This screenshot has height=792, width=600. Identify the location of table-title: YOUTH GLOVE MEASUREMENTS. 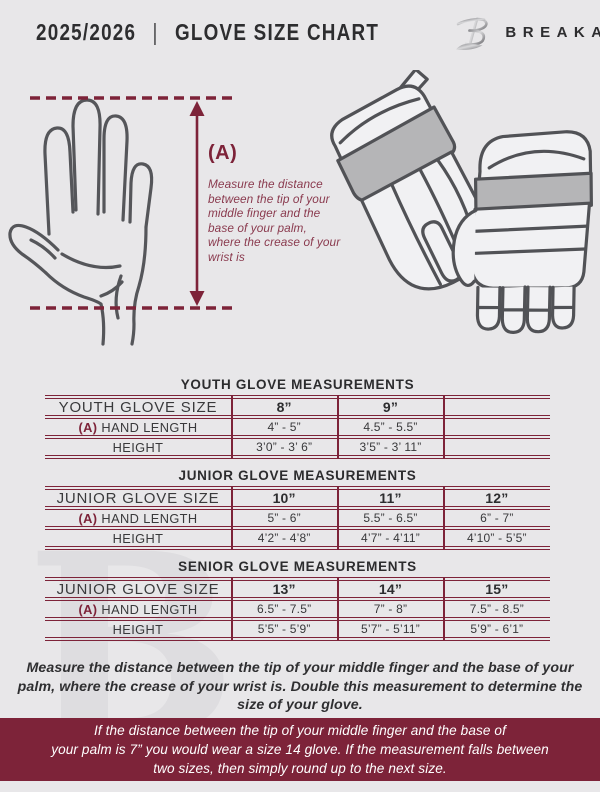
(297, 384).